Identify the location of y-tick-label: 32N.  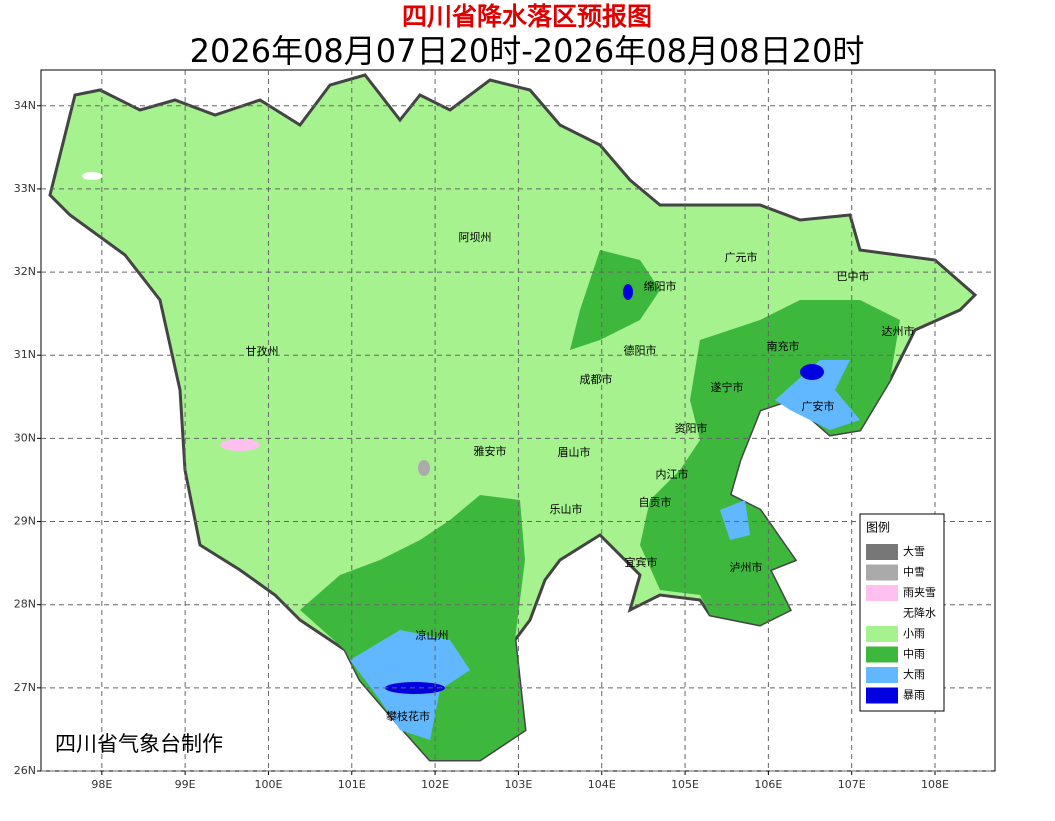
(25, 271).